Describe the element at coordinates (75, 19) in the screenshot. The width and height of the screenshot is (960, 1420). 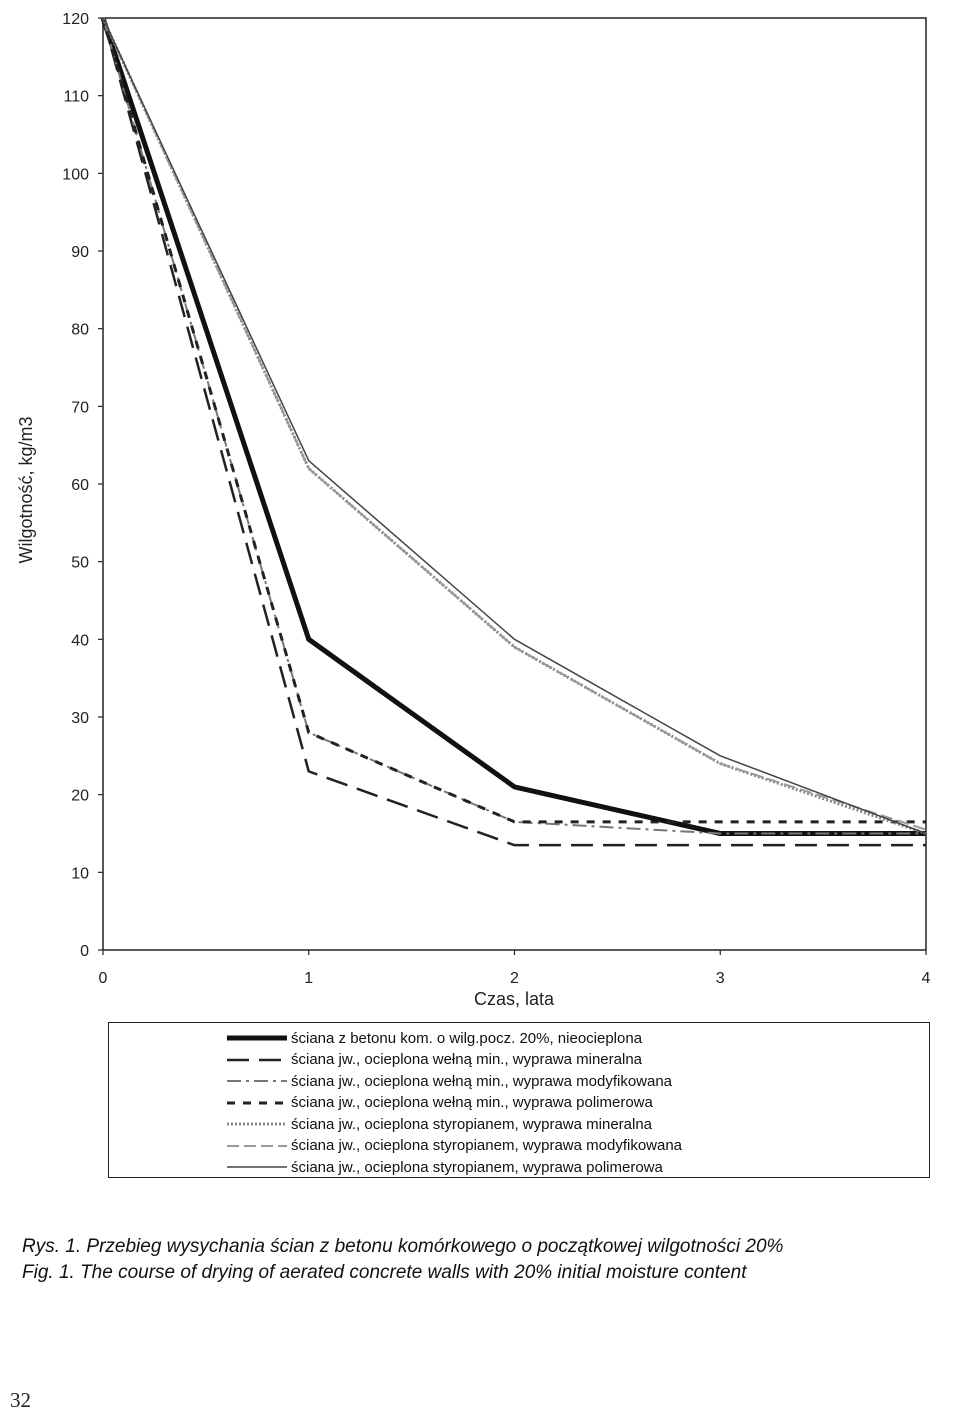
I see `y-tick-label: 120` at that location.